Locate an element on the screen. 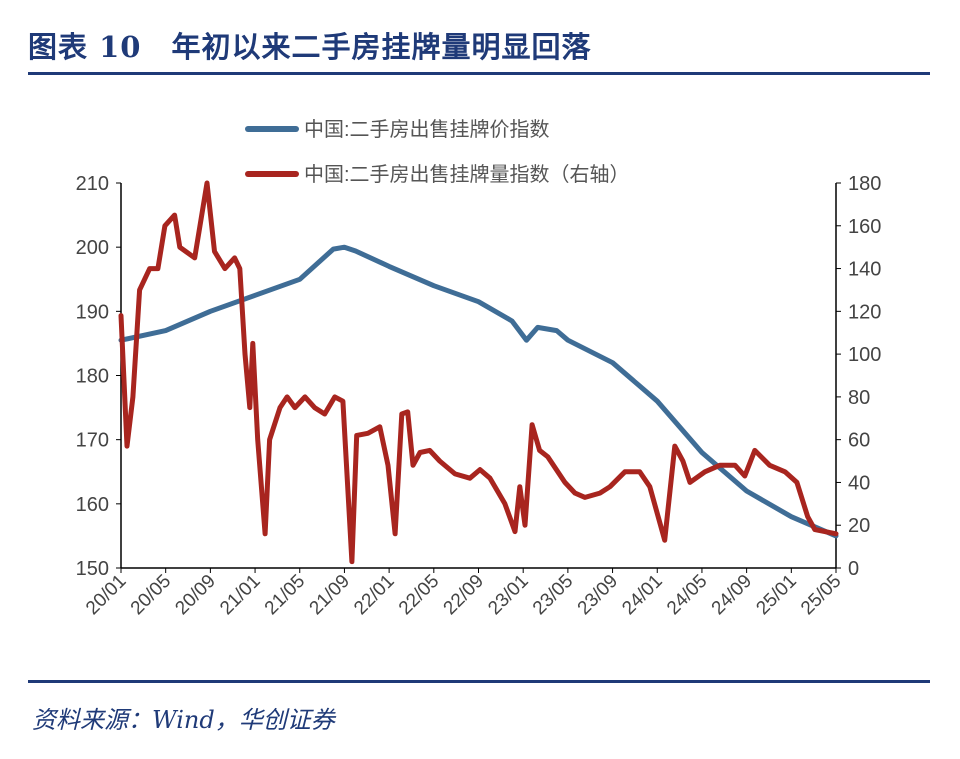 This screenshot has width=960, height=759. x-tick-label: 22/01 is located at coordinates (374, 595).